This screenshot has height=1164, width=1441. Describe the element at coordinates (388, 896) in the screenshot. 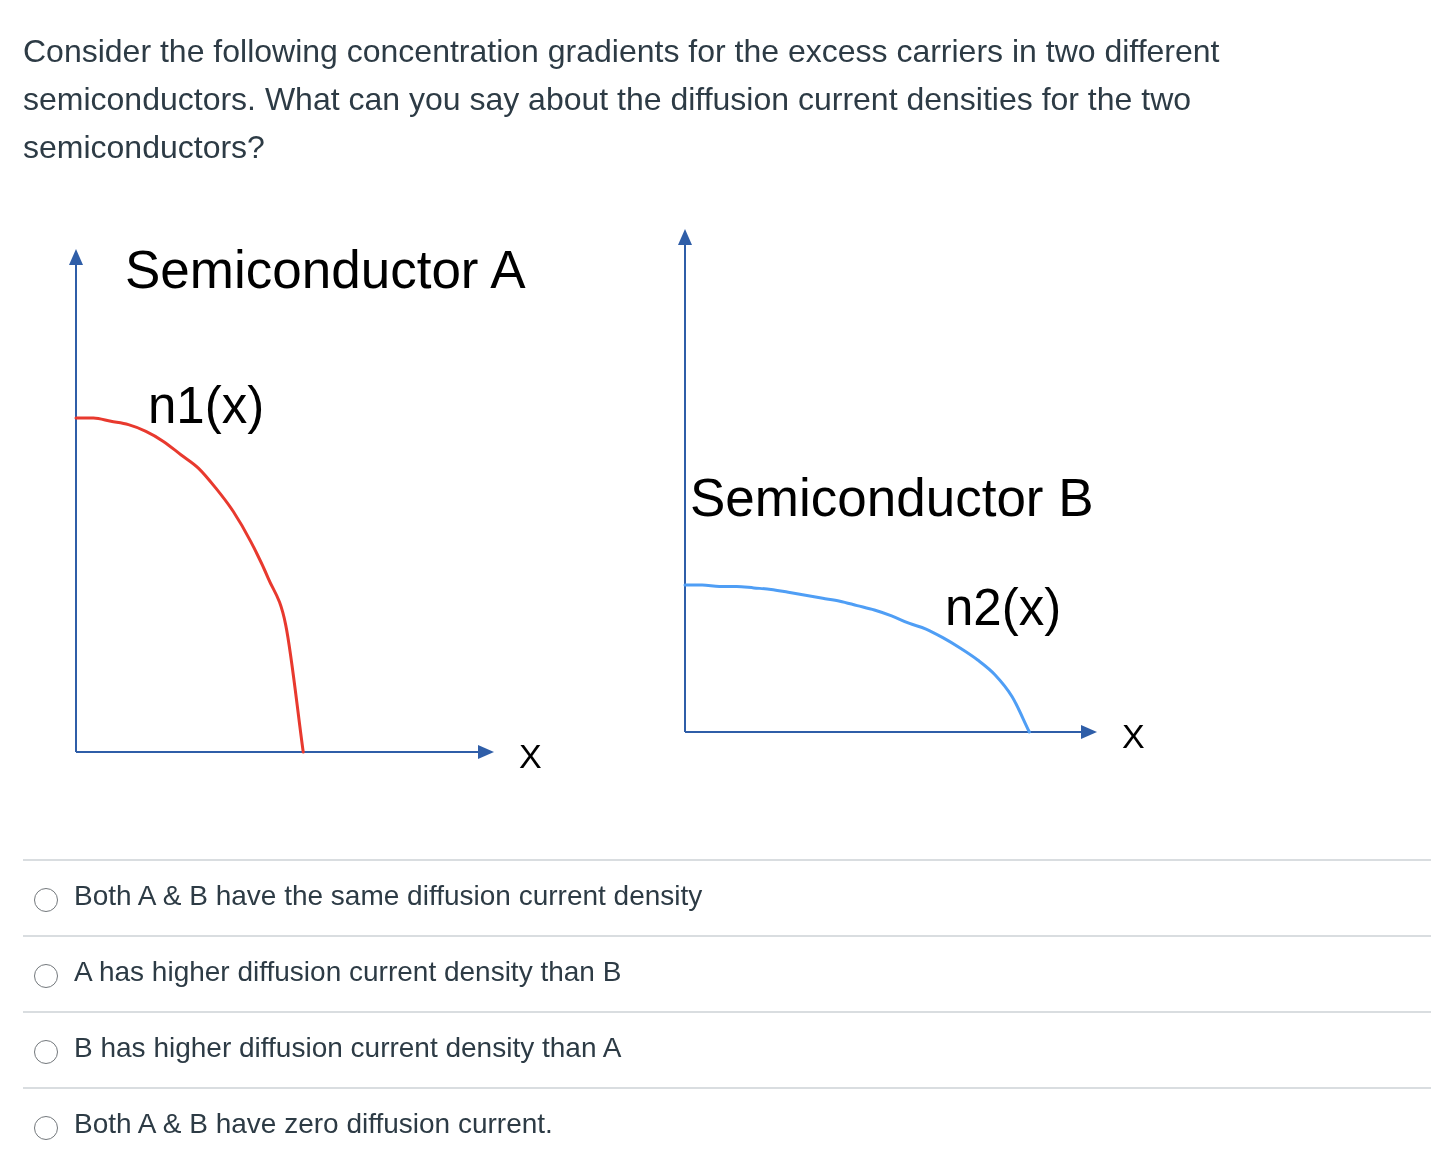

I see `text: Both A & B have the same diffusion current density` at that location.